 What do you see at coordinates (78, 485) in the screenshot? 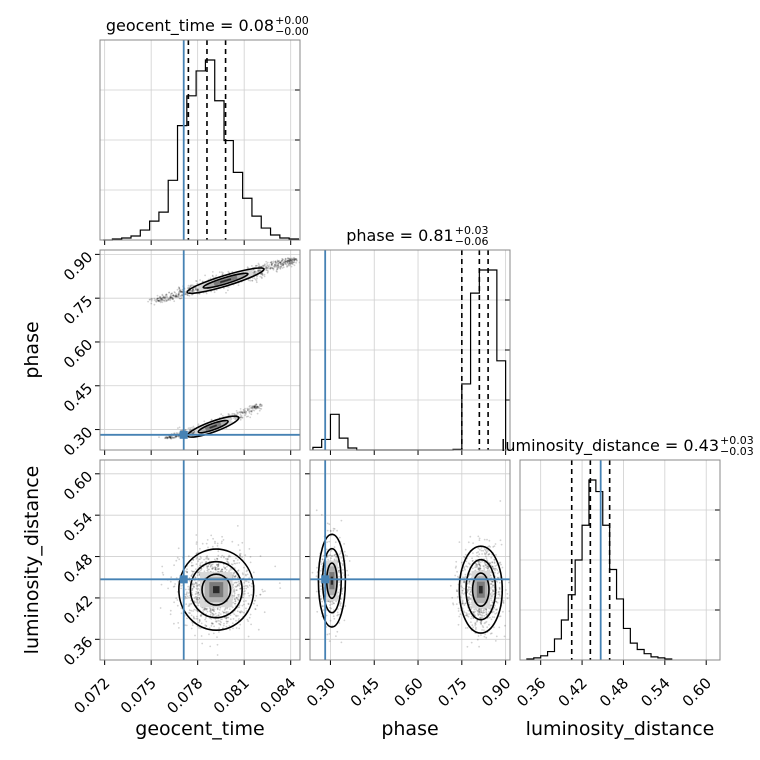
I see `y-tick-label: 0.60` at bounding box center [78, 485].